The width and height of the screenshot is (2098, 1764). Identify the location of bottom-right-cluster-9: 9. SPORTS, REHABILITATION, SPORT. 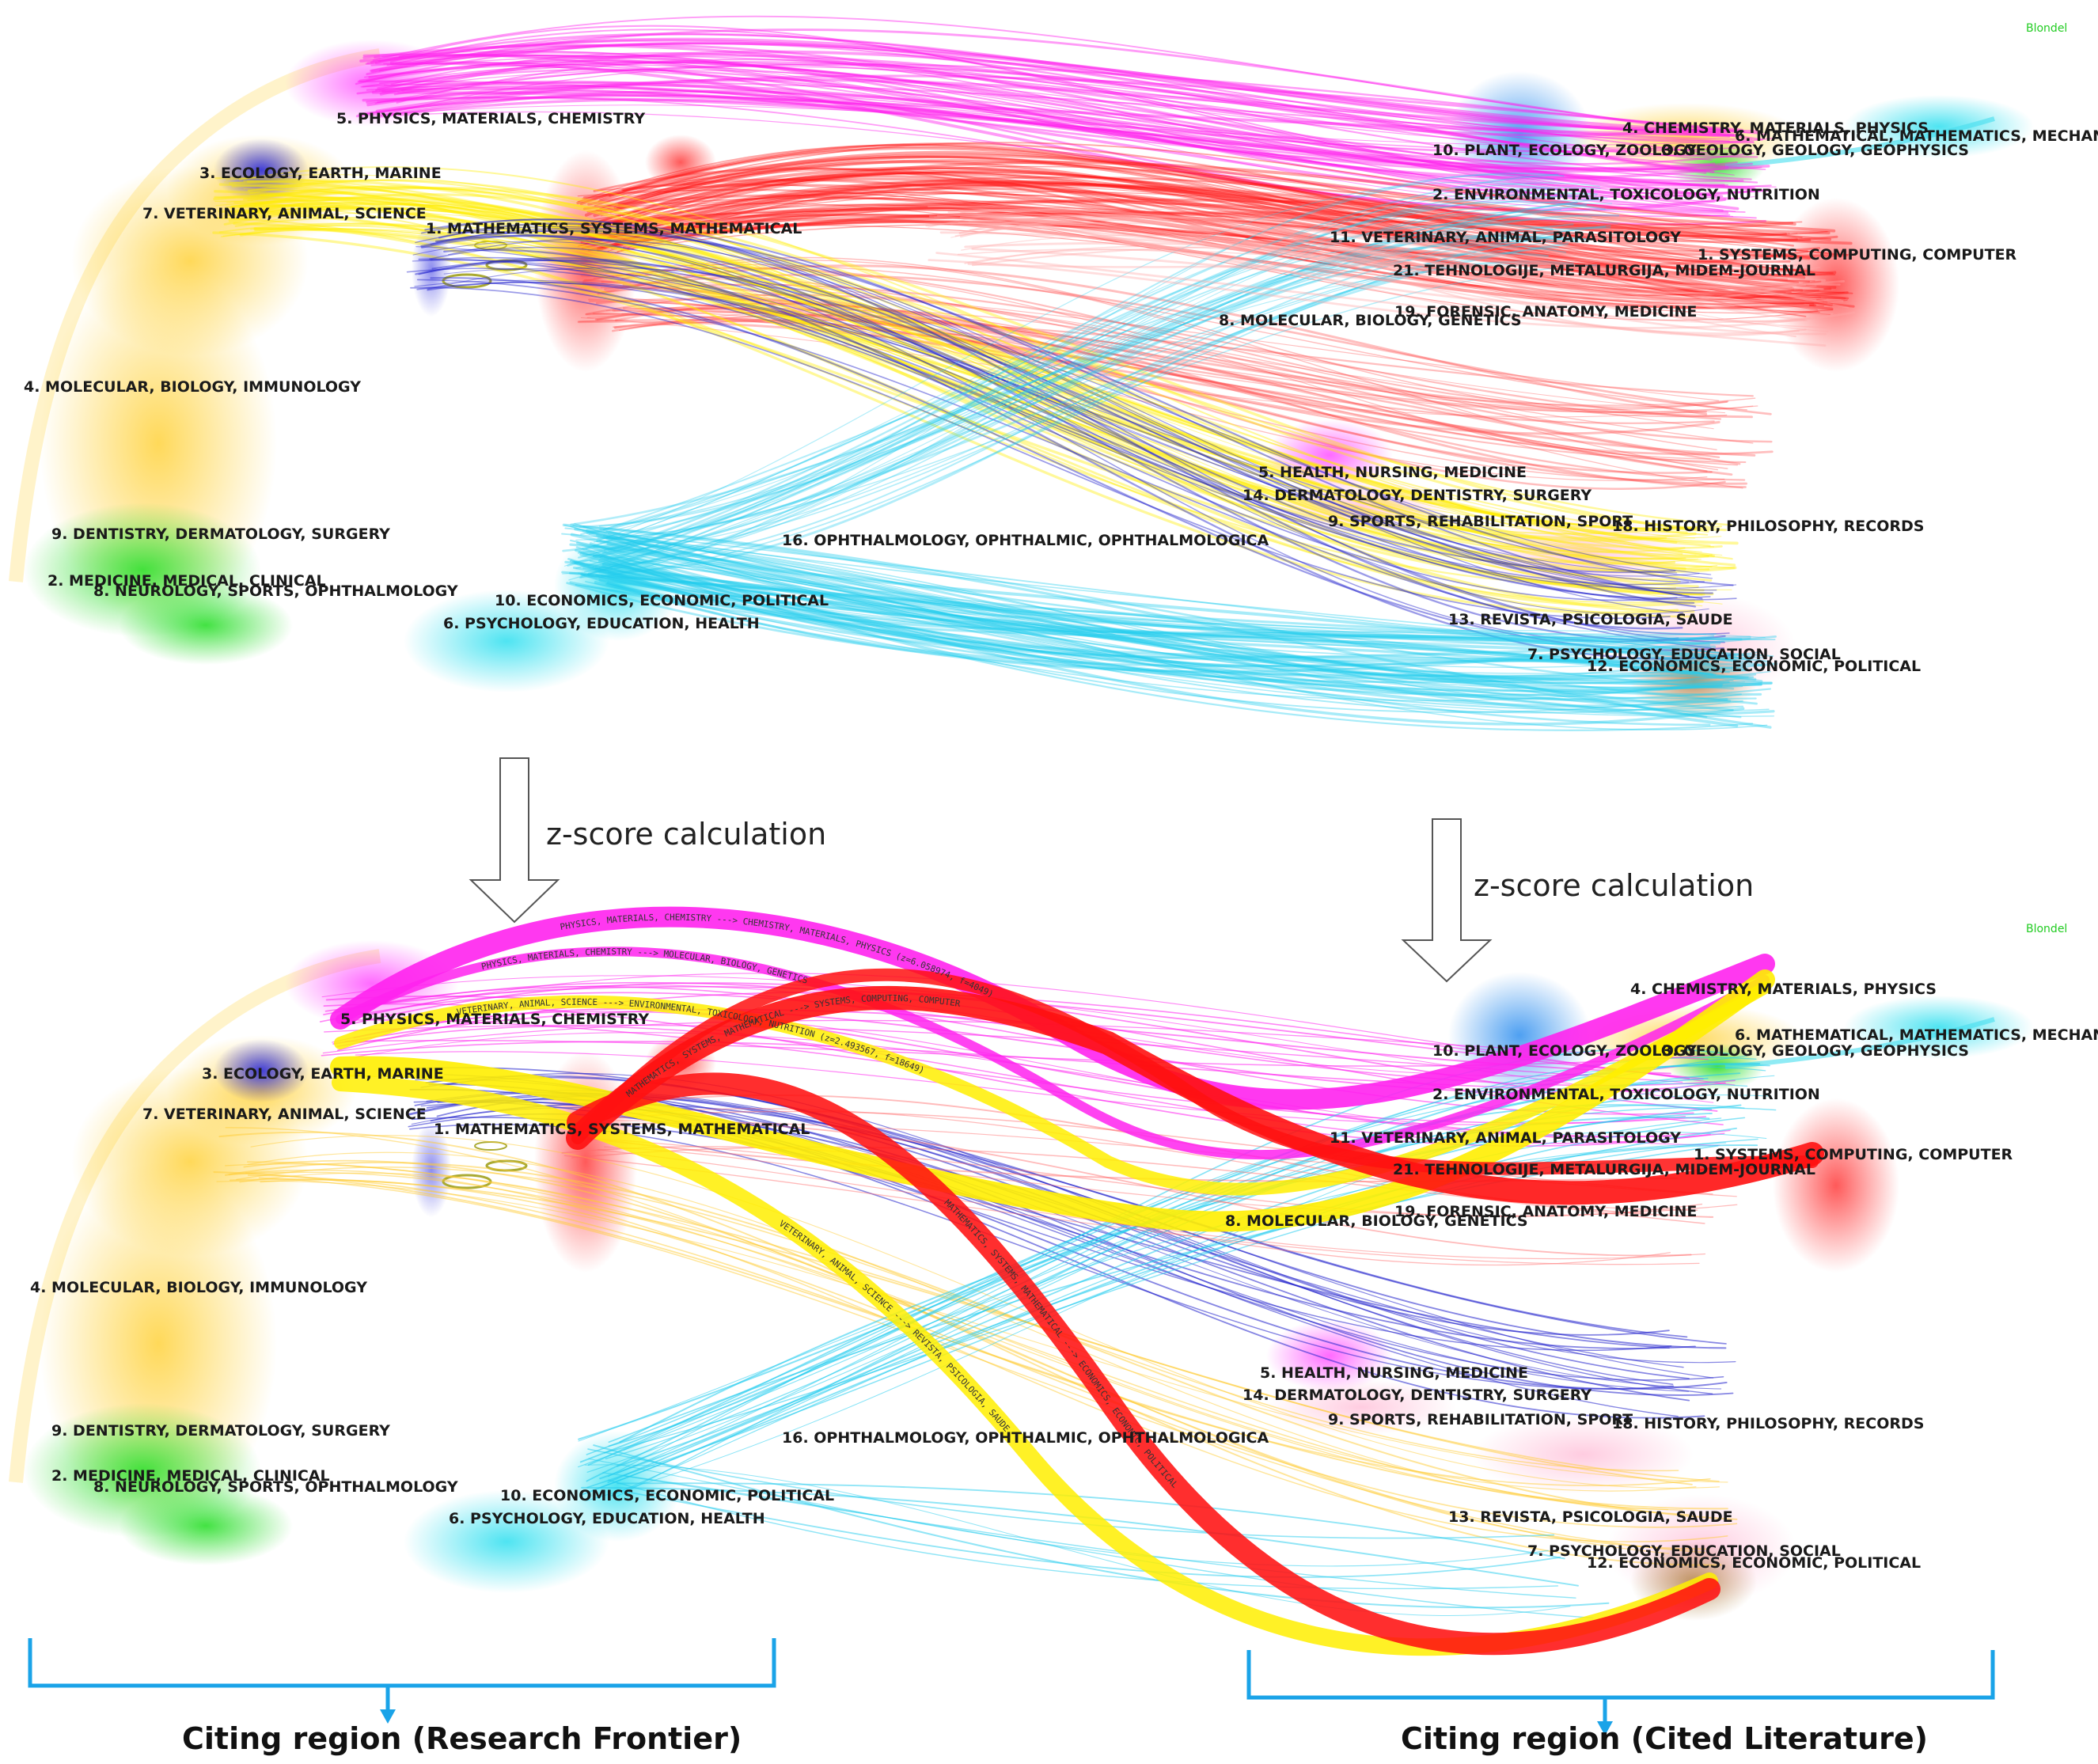
(1480, 1419).